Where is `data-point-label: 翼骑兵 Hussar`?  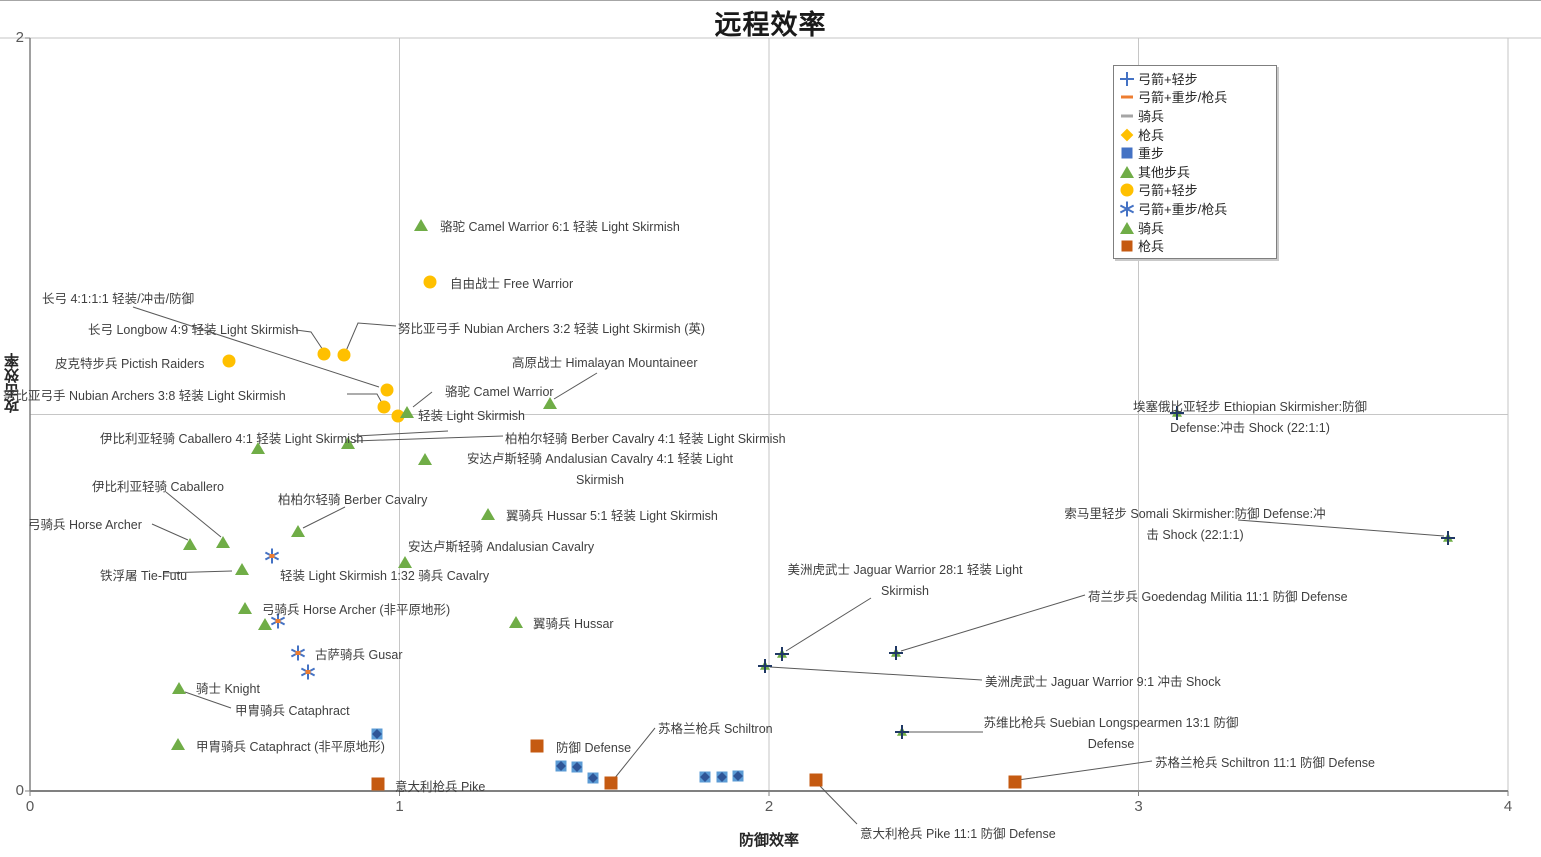 data-point-label: 翼骑兵 Hussar is located at coordinates (573, 624).